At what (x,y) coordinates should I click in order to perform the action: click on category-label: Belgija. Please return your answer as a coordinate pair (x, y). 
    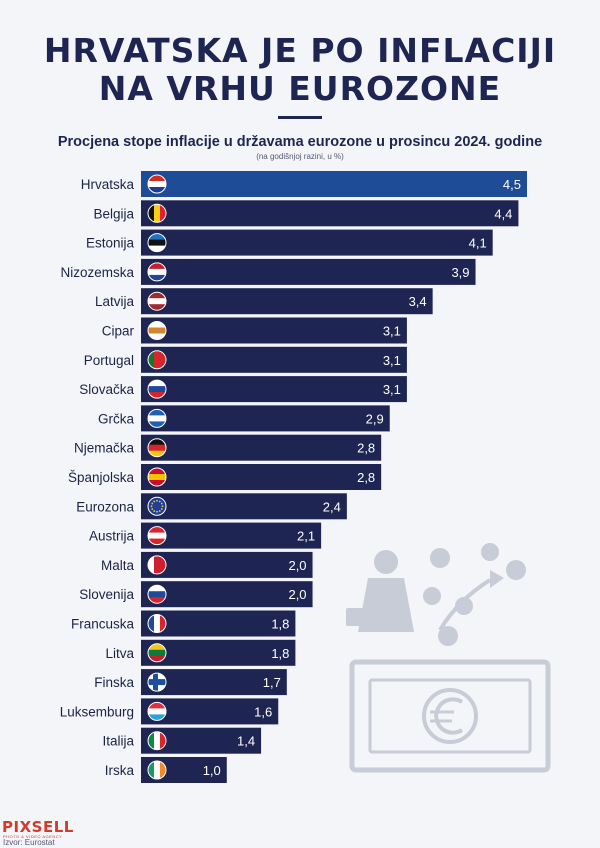
    Looking at the image, I should click on (113, 213).